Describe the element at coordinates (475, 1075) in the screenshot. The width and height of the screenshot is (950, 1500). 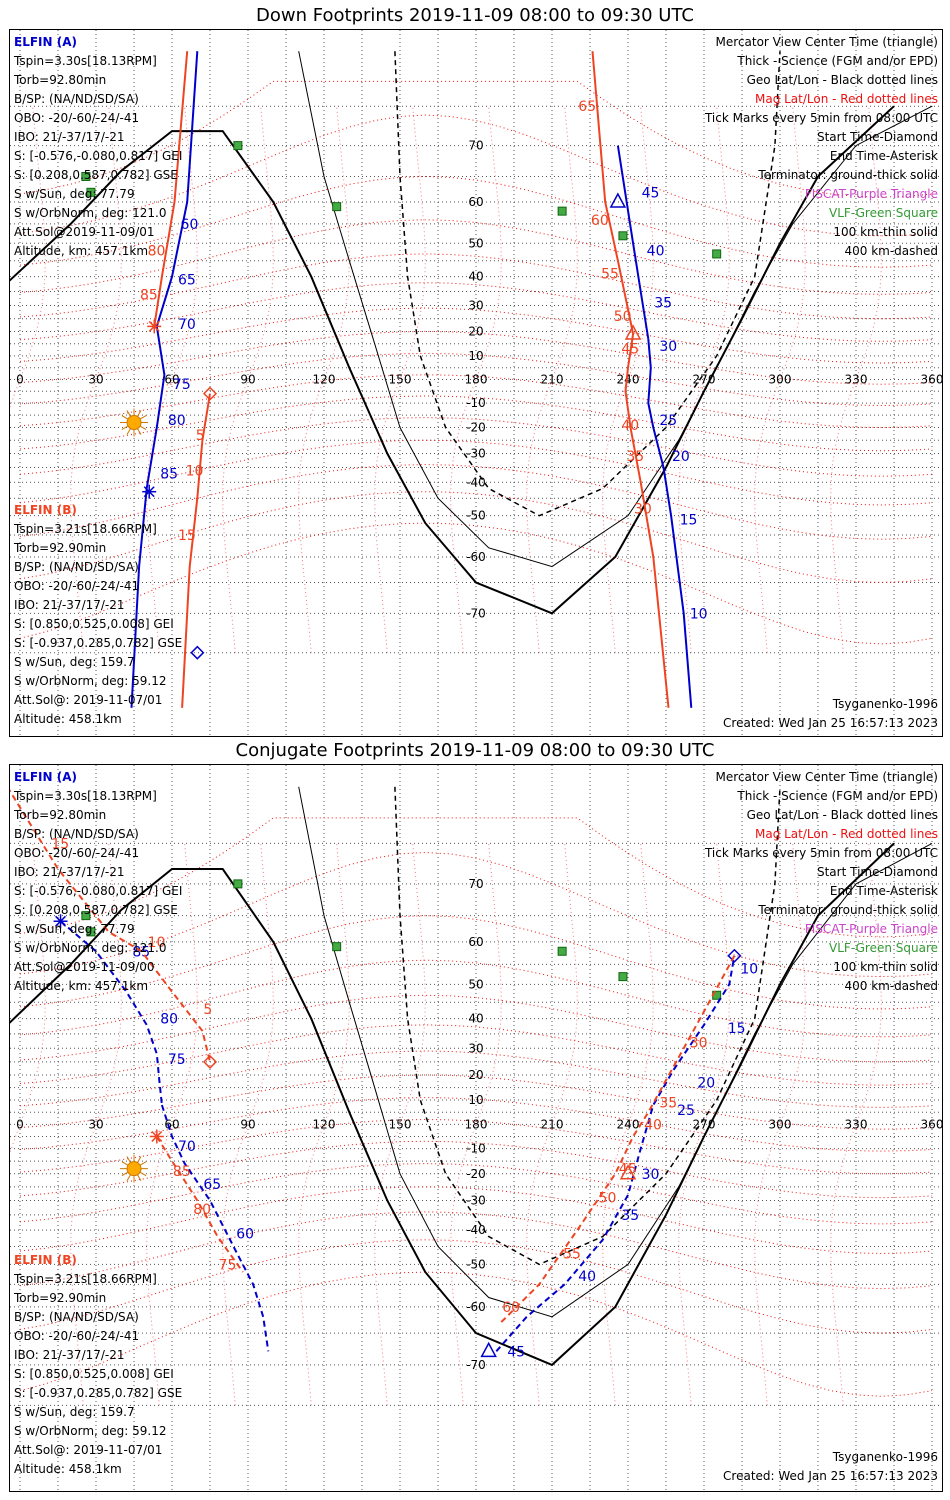
I see `y-tick-label: 20` at that location.